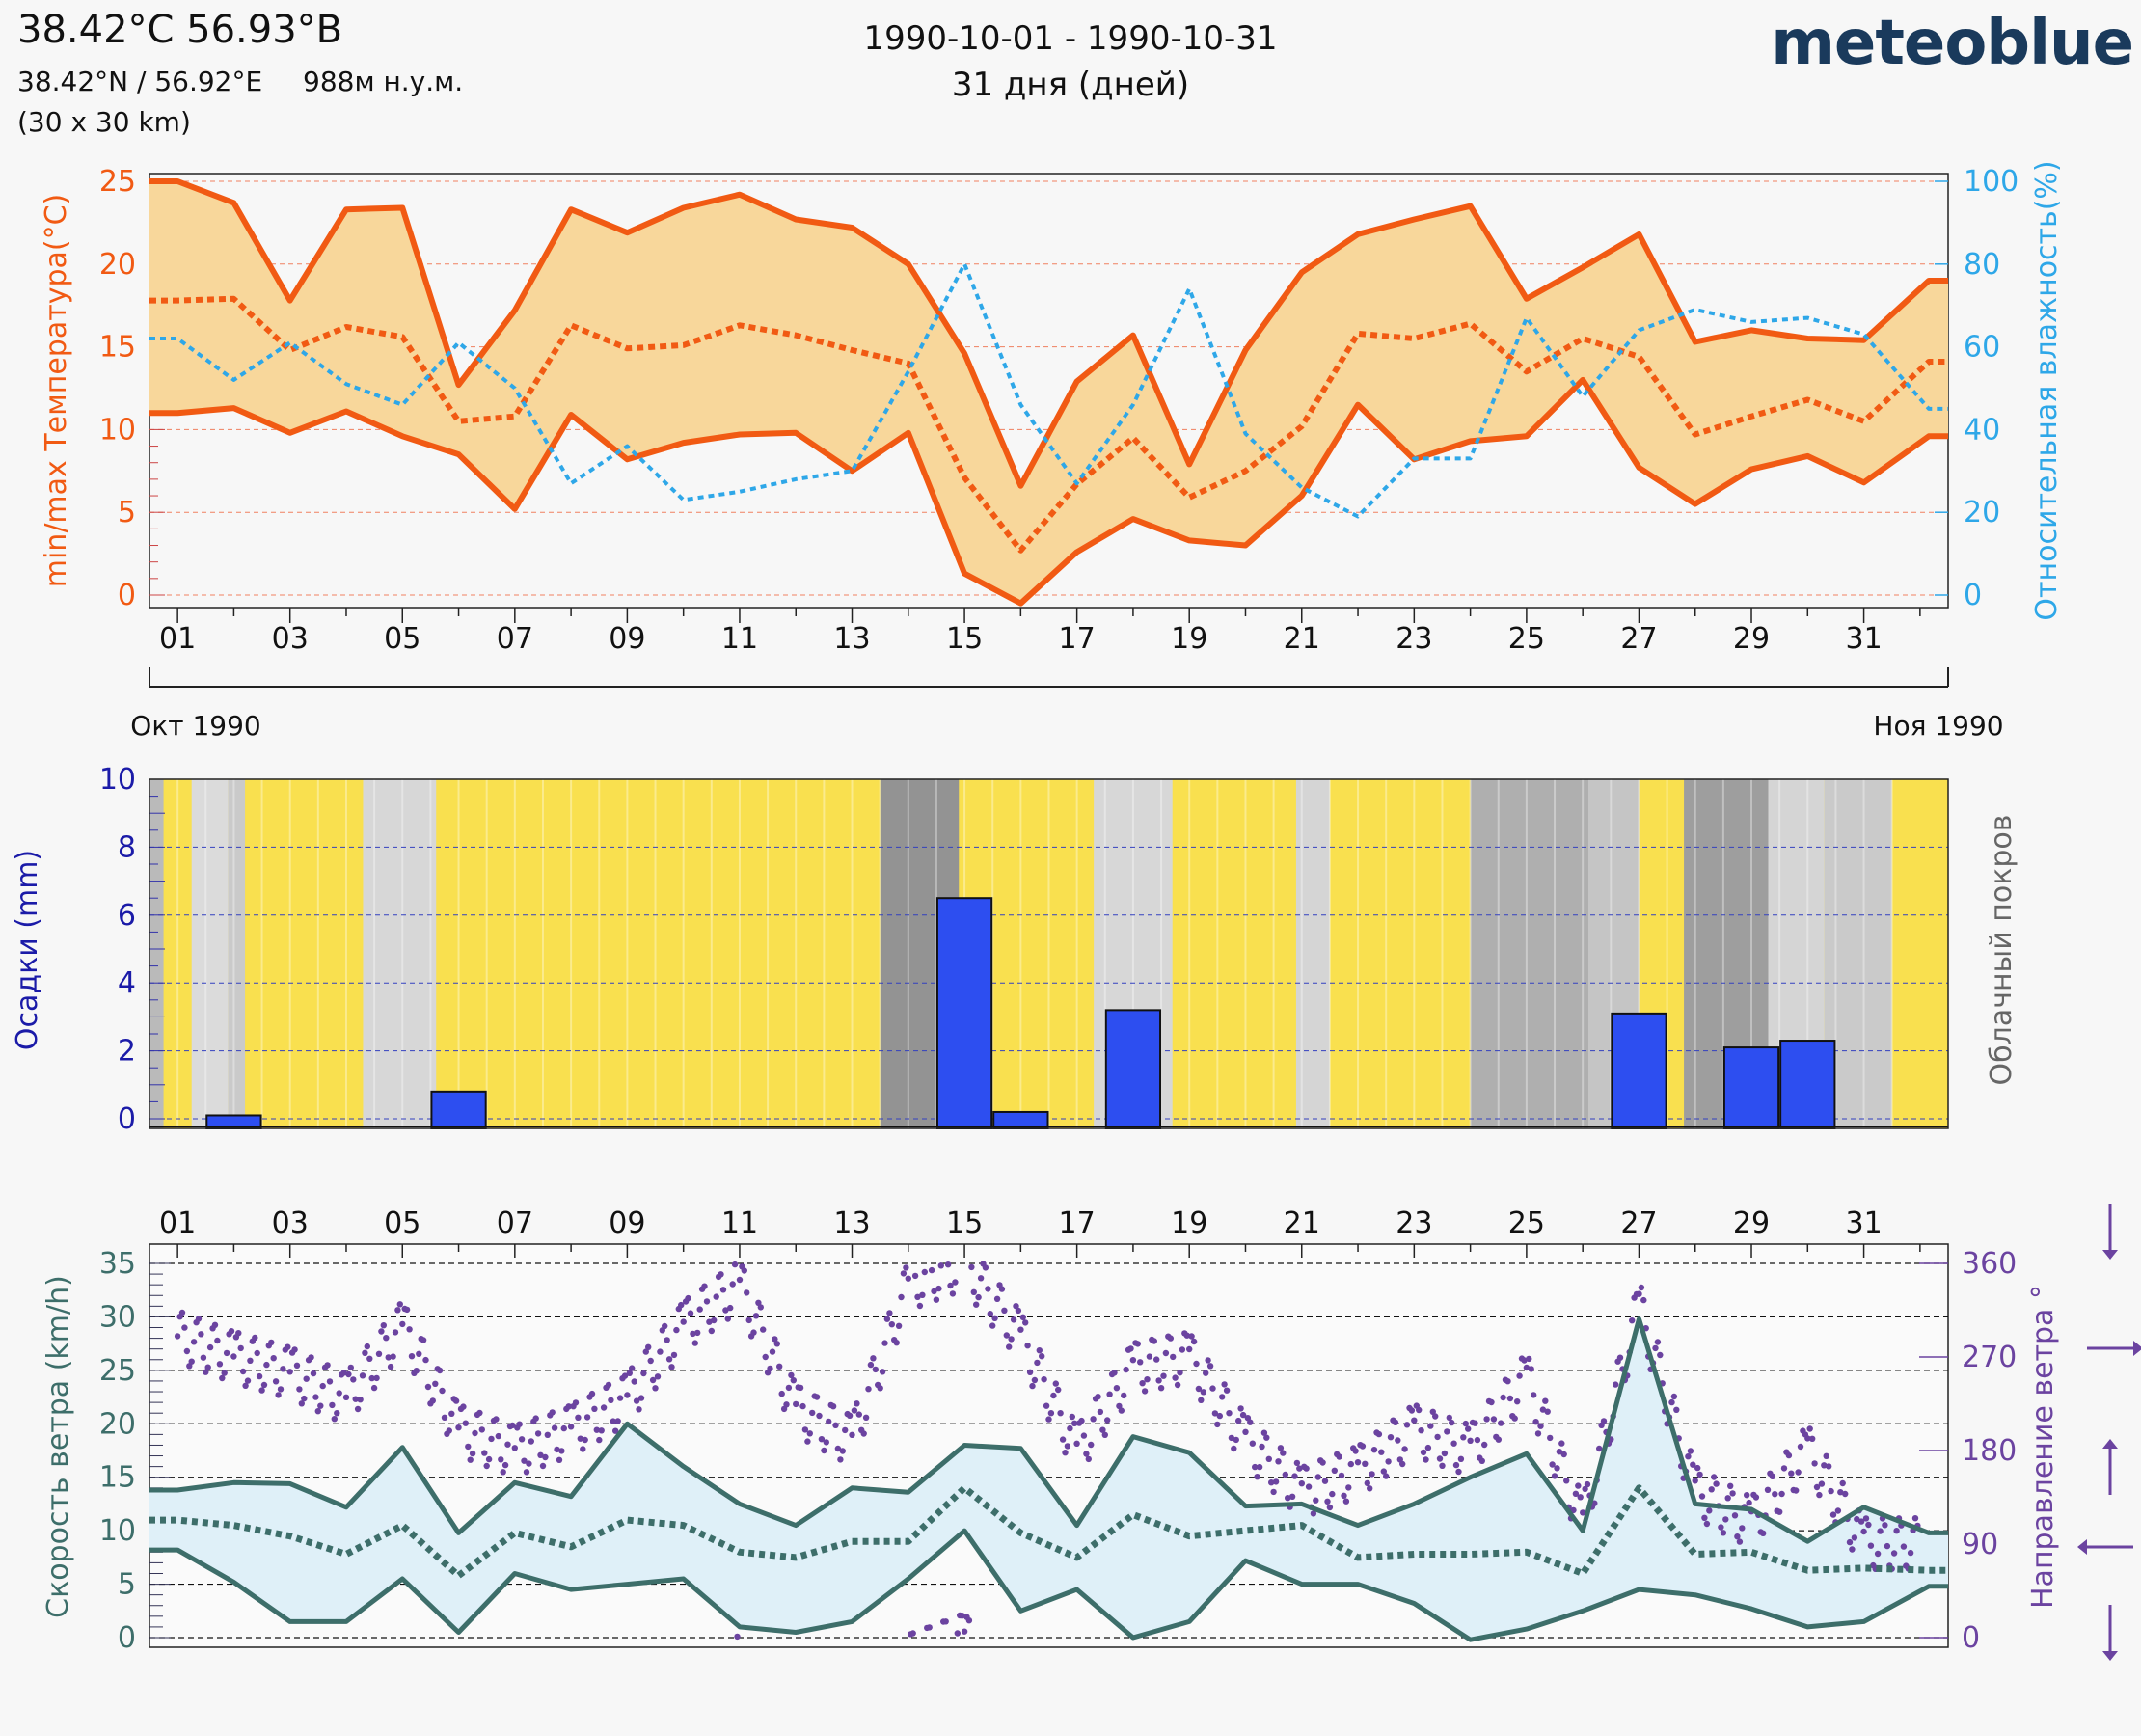  I want to click on temp-x-tick-label: 29, so click(1752, 639).